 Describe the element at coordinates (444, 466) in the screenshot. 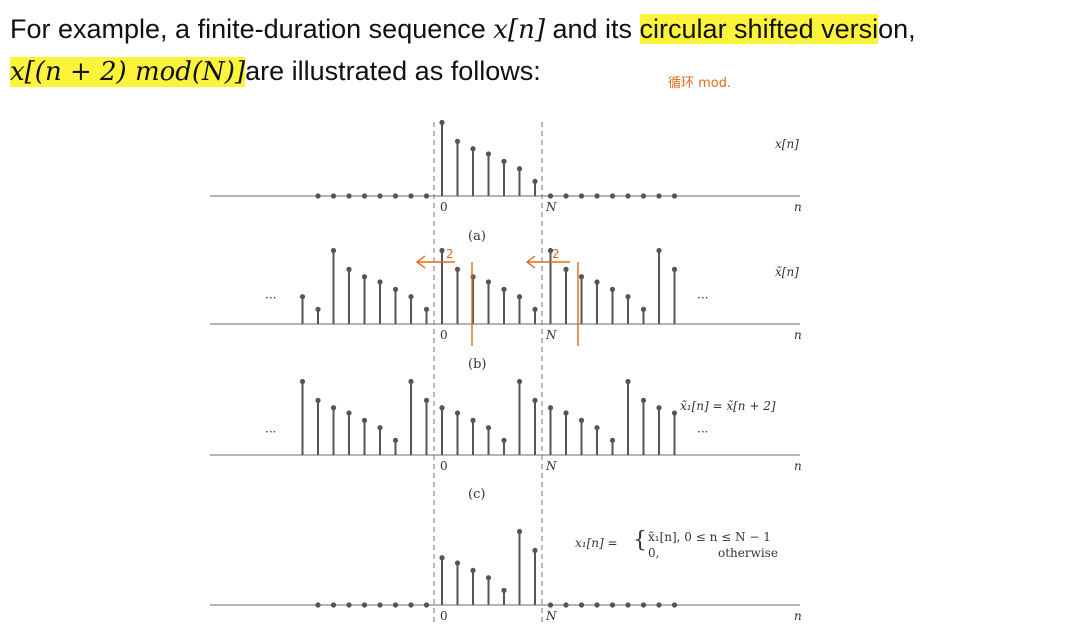

I see `tick-zero-c: 0` at that location.